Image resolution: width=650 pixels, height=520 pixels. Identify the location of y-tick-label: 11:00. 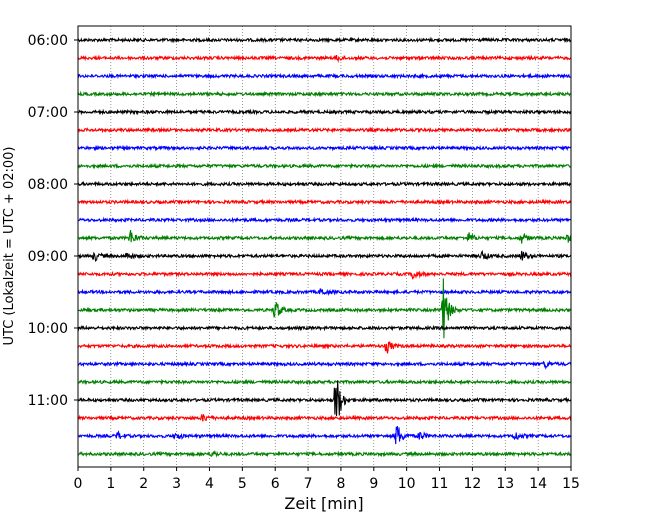
(48, 401).